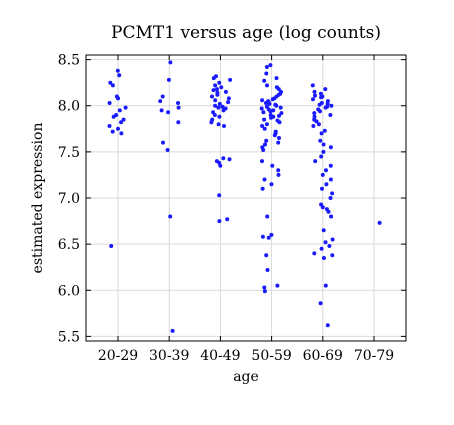  I want to click on x-tick-label: 70-79, so click(374, 356).